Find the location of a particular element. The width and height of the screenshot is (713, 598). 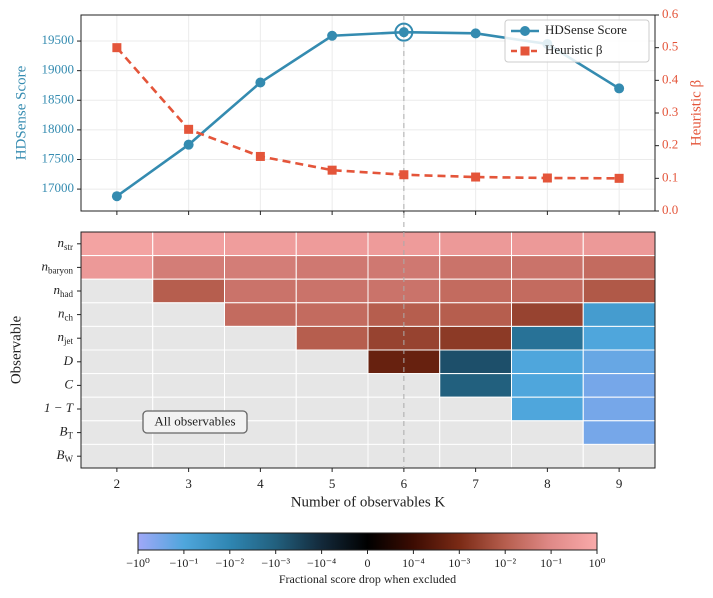

y2-axis-label: Heuristic β is located at coordinates (696, 113).